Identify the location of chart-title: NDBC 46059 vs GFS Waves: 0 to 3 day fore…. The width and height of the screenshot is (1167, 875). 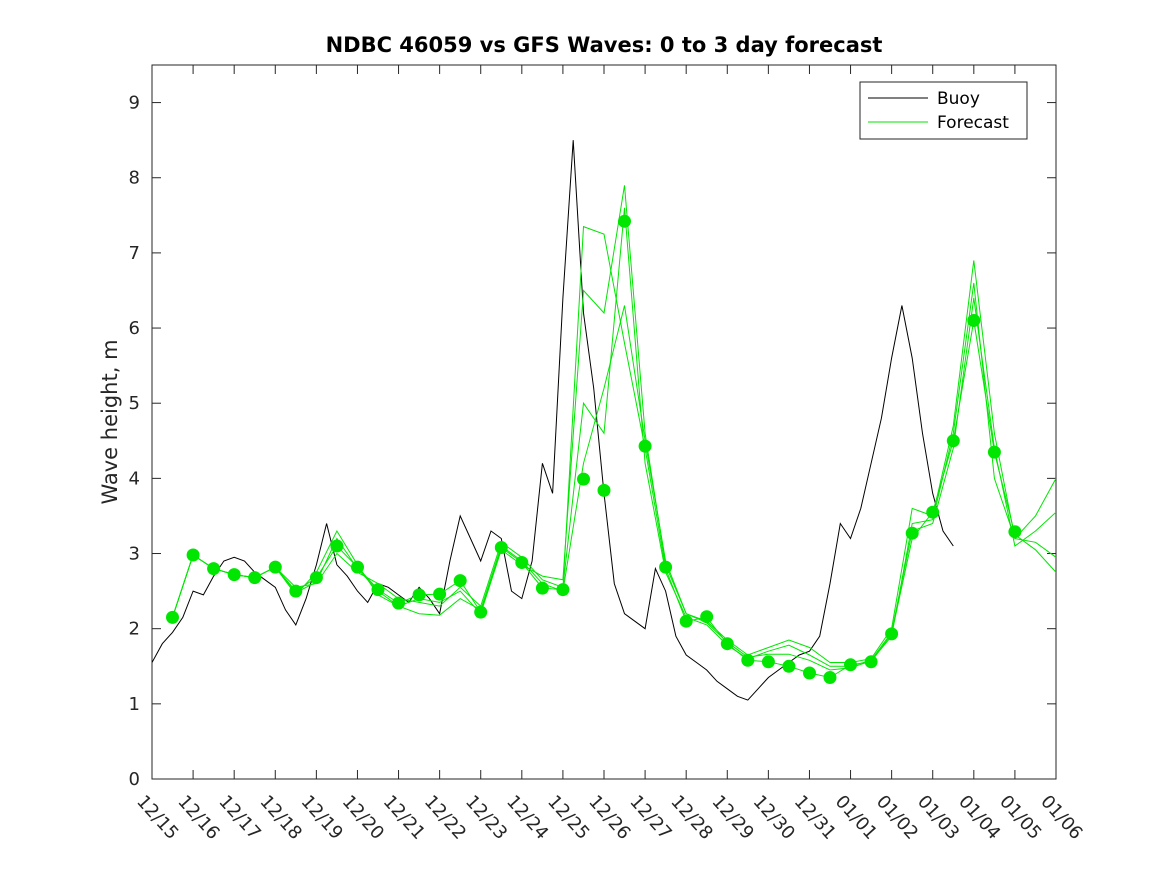
(604, 45).